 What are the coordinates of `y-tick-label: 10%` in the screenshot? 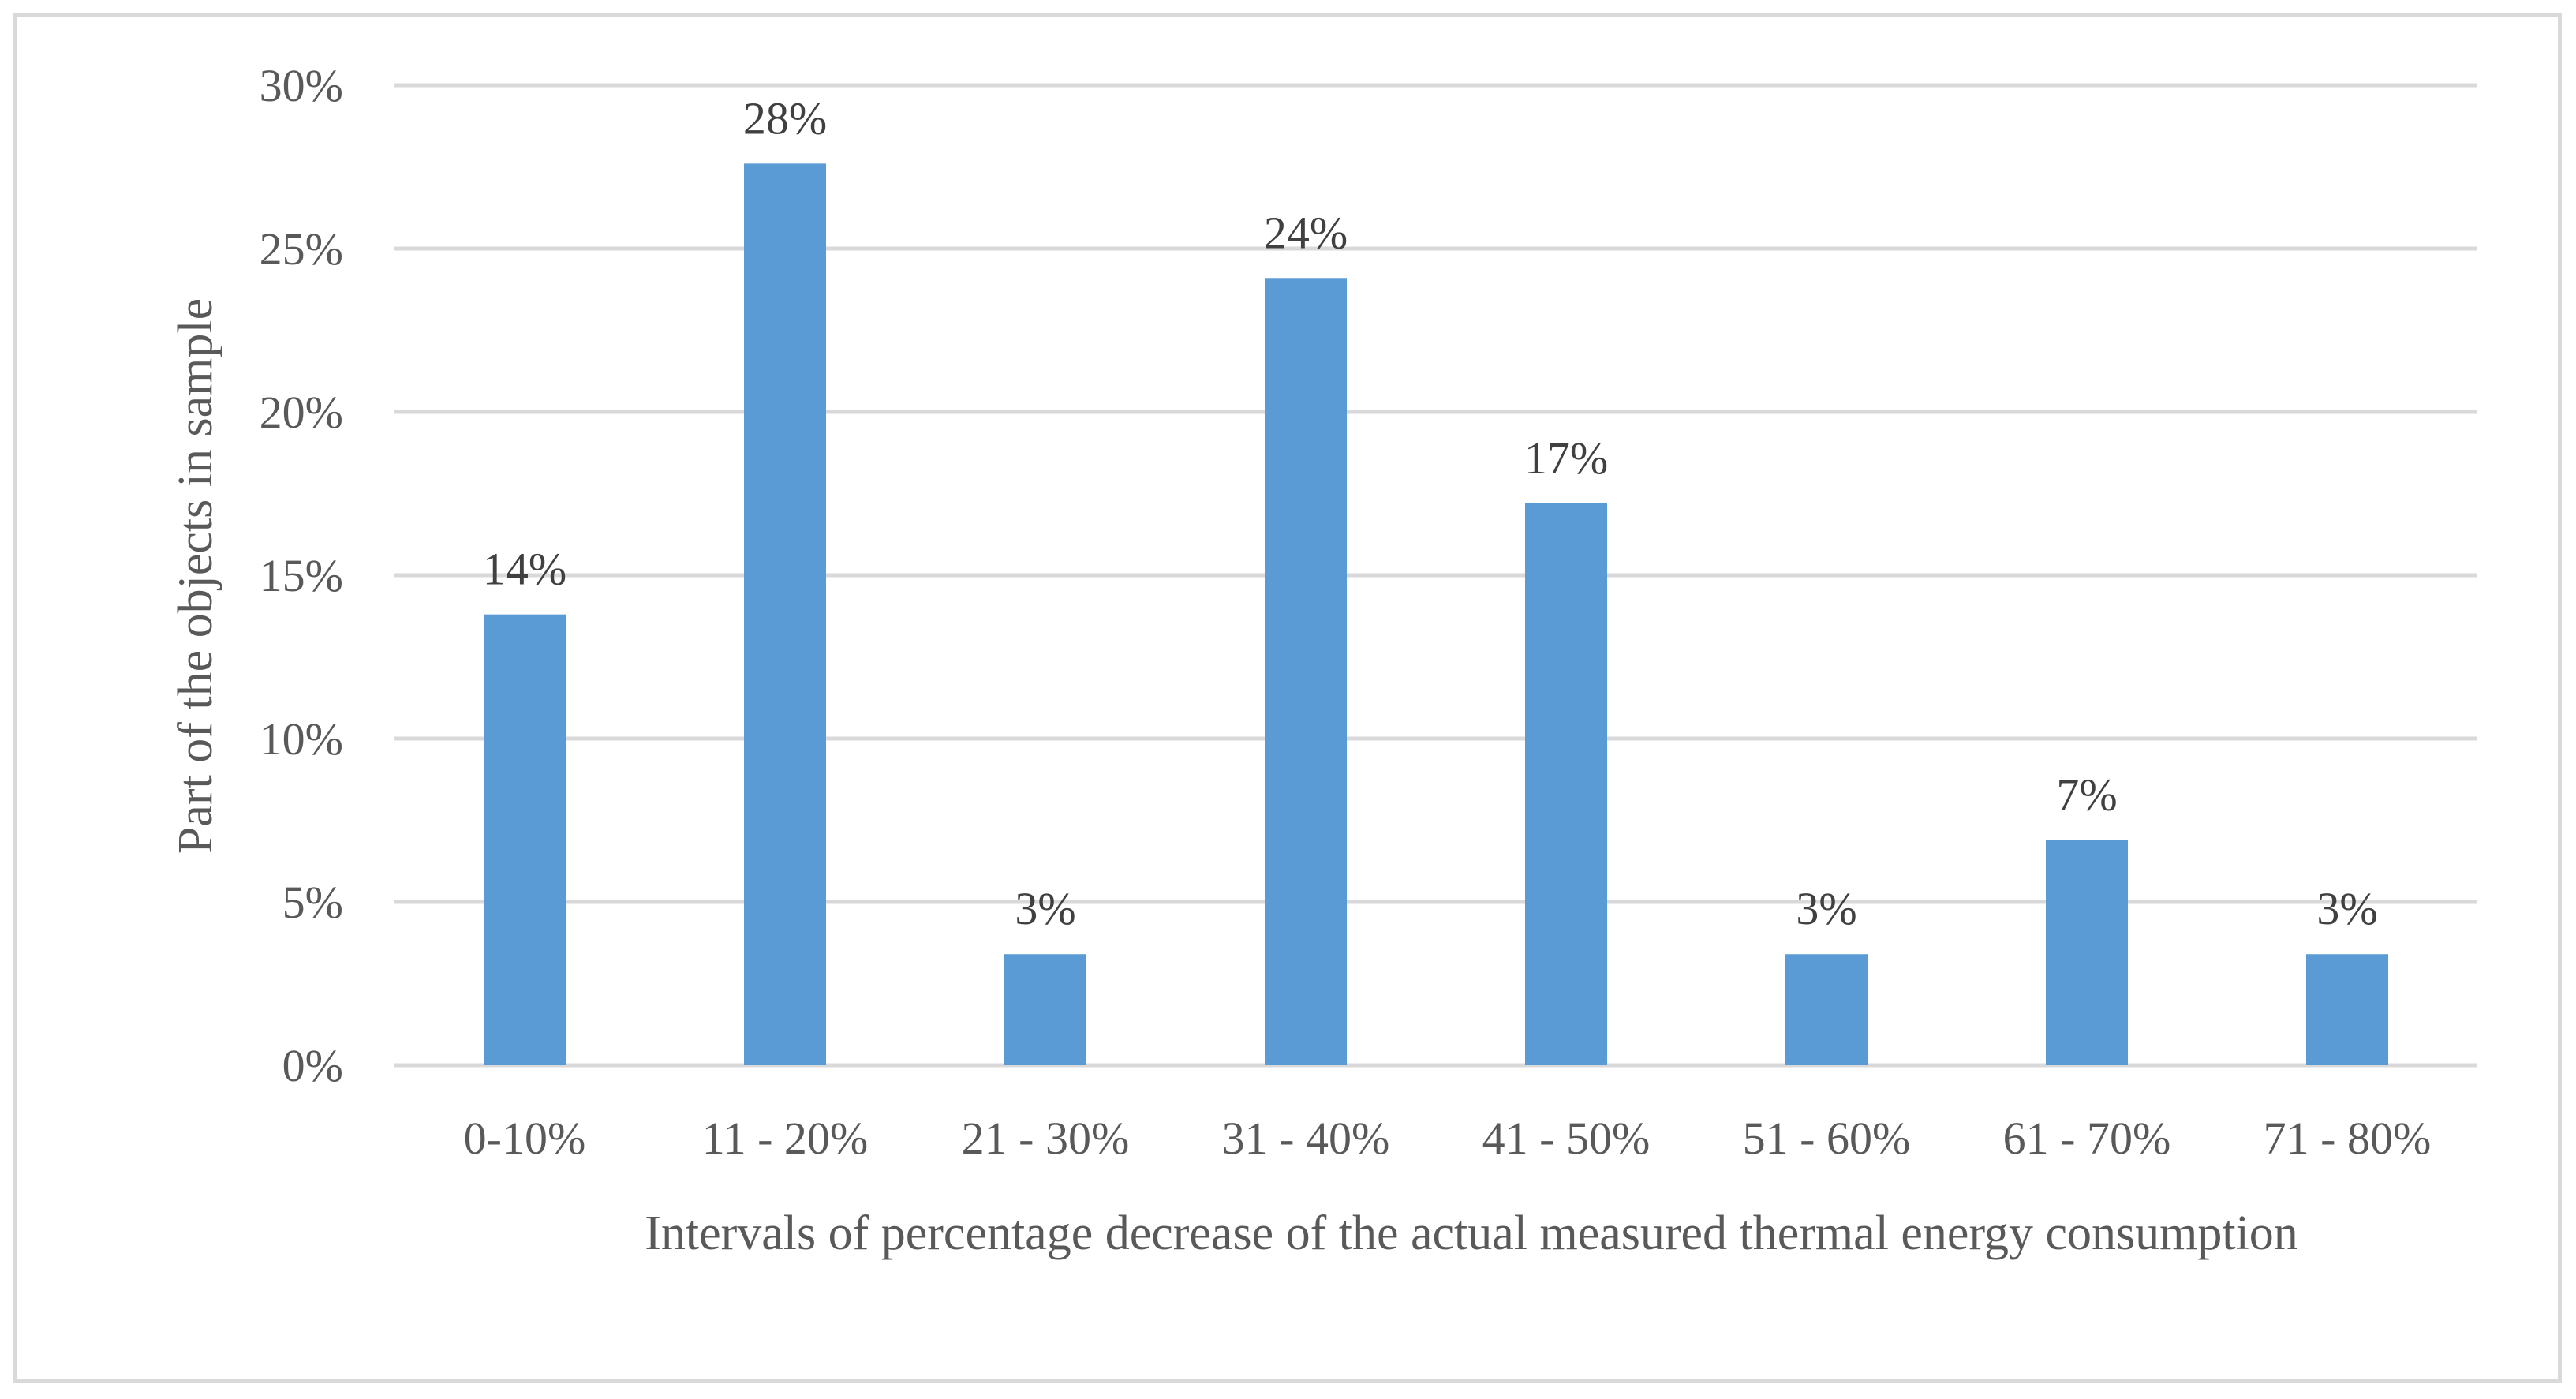 It's located at (301, 739).